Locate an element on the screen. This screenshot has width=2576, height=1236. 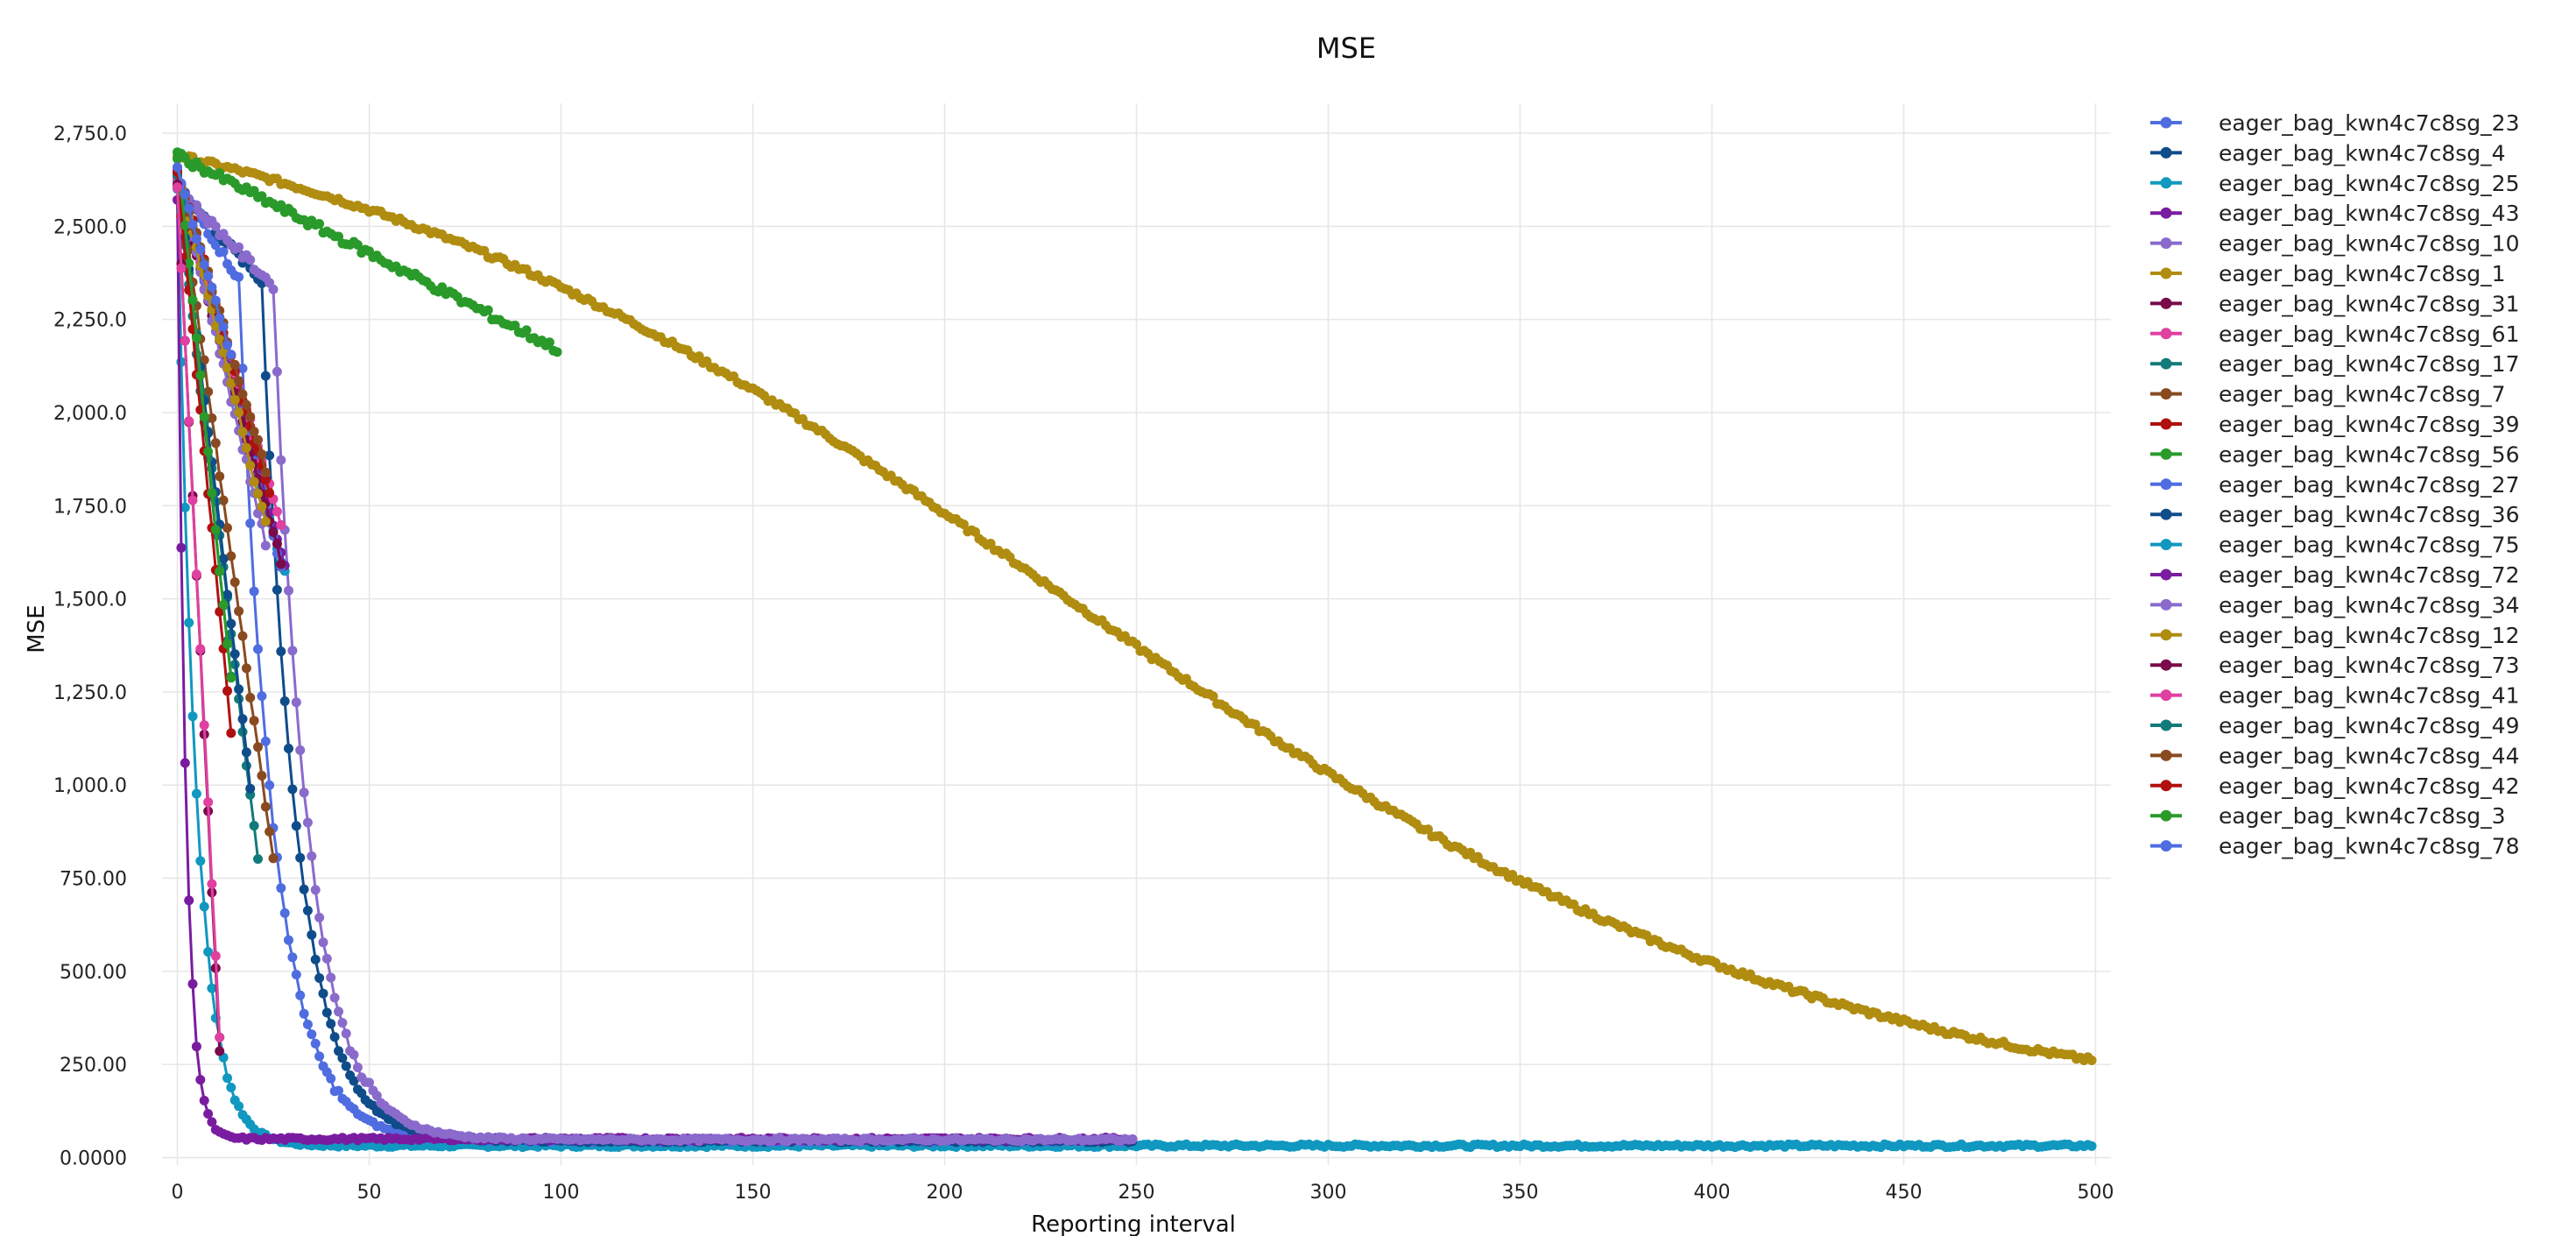
legend-item: eager_bag_kwn4c7c8sg_36 is located at coordinates (2334, 514).